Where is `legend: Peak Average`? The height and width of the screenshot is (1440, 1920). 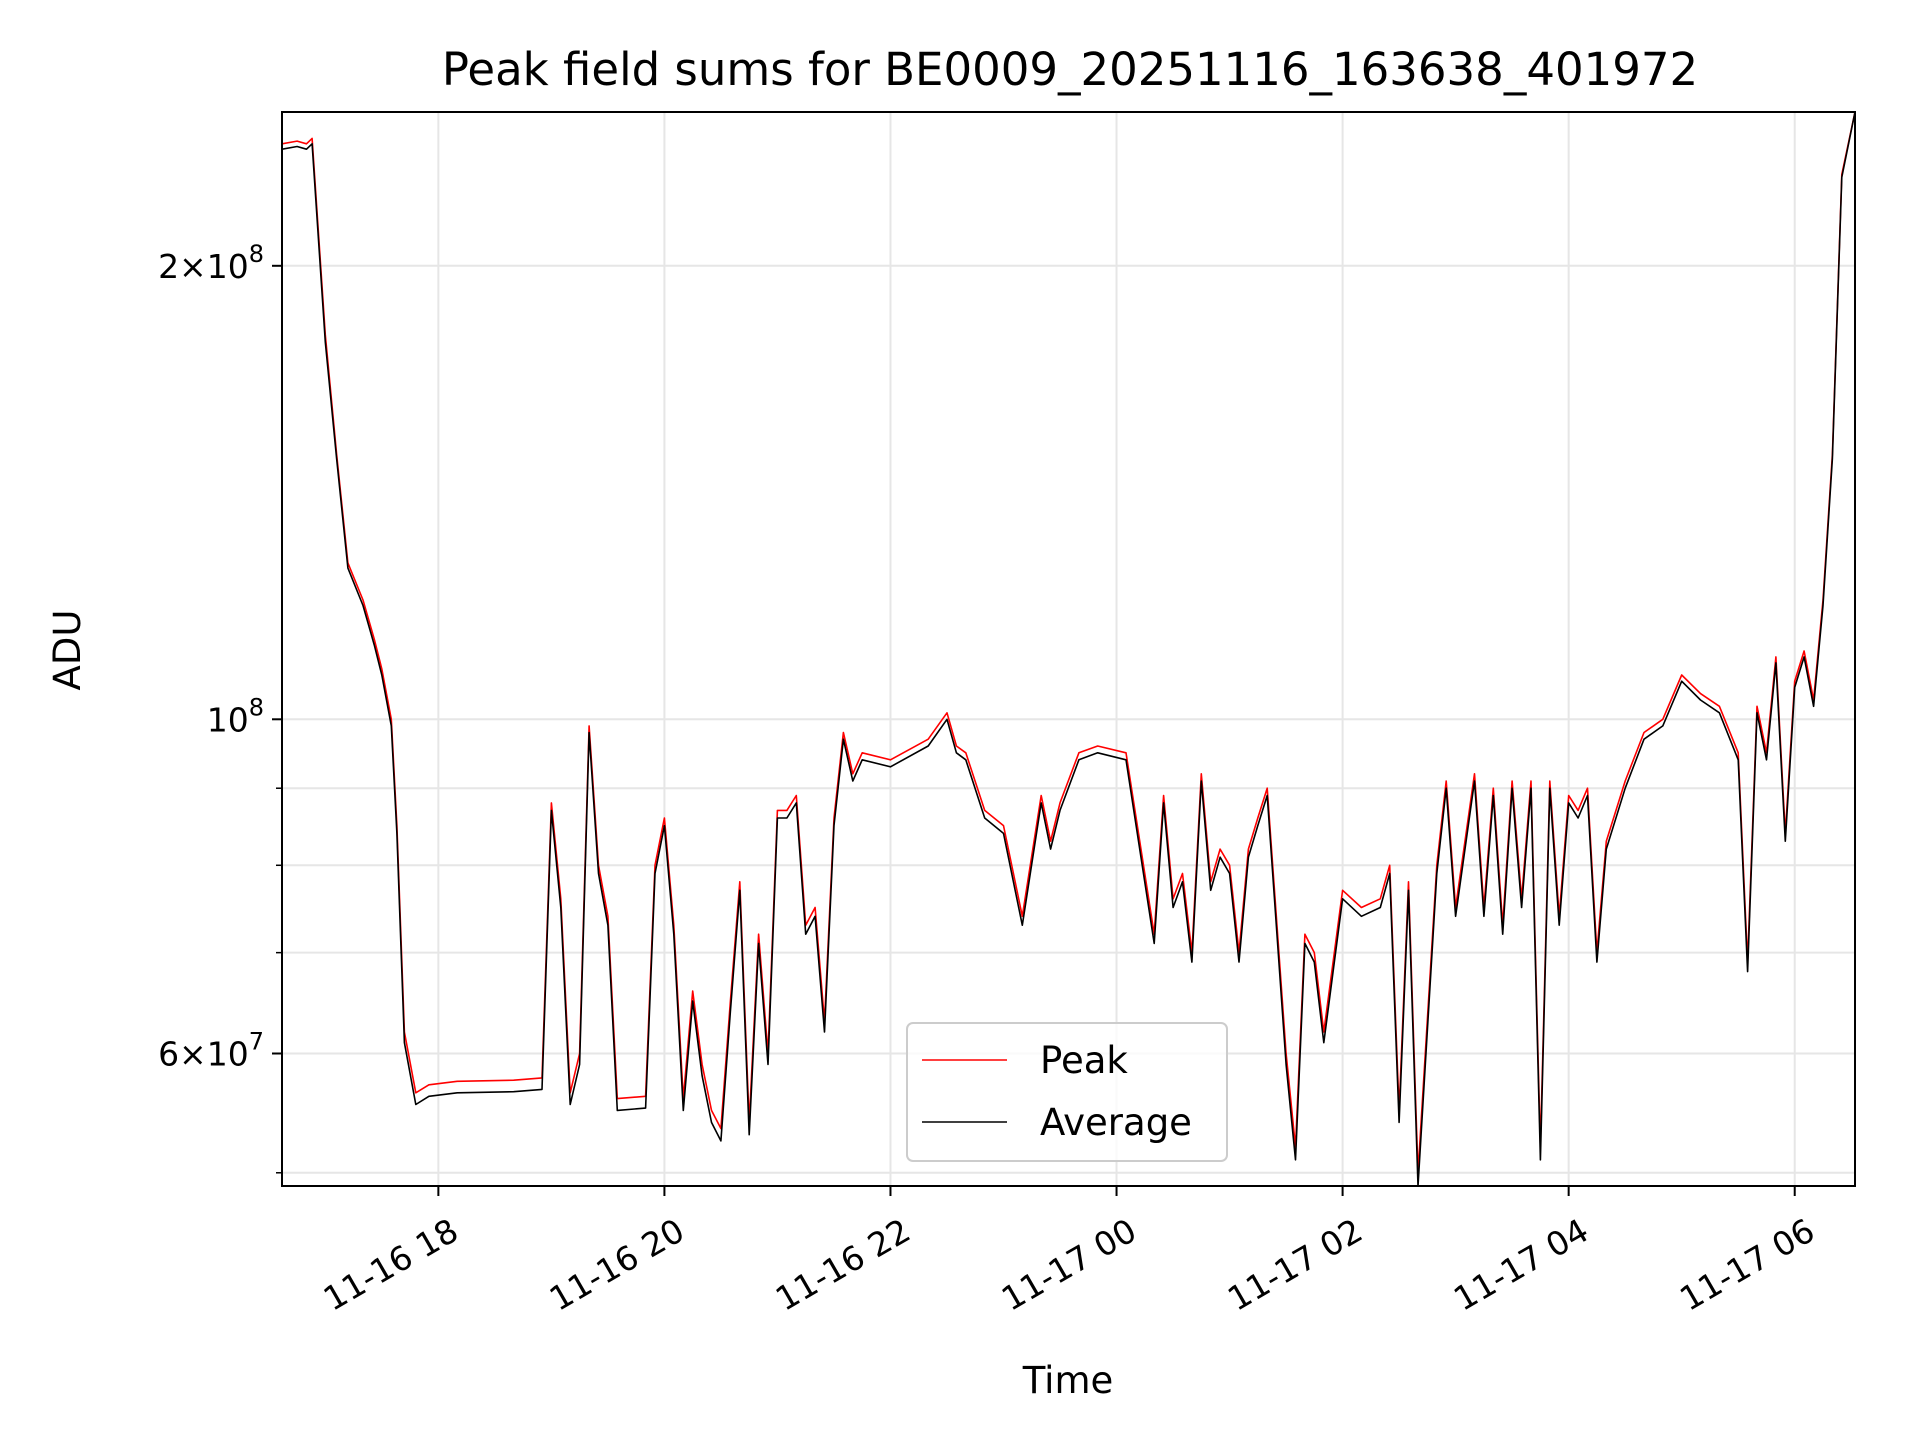 legend: Peak Average is located at coordinates (1067, 1092).